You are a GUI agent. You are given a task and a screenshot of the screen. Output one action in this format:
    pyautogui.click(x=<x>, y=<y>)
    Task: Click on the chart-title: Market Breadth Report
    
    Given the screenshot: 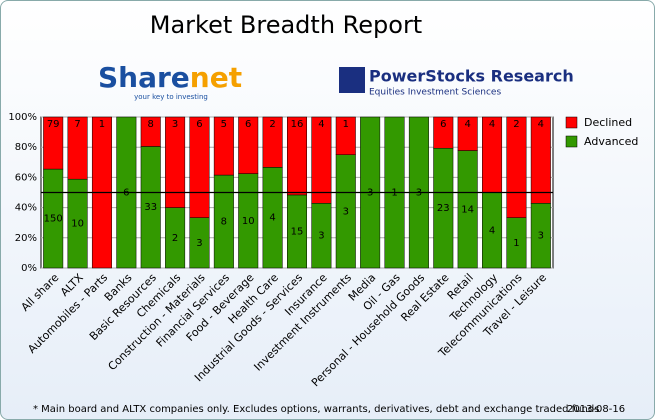 What is the action you would take?
    pyautogui.click(x=286, y=25)
    